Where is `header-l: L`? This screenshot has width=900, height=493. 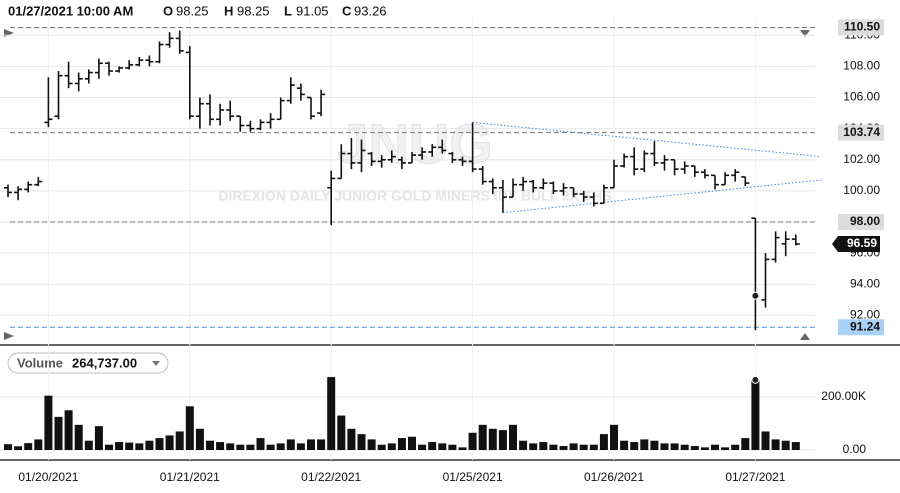
header-l: L is located at coordinates (288, 10).